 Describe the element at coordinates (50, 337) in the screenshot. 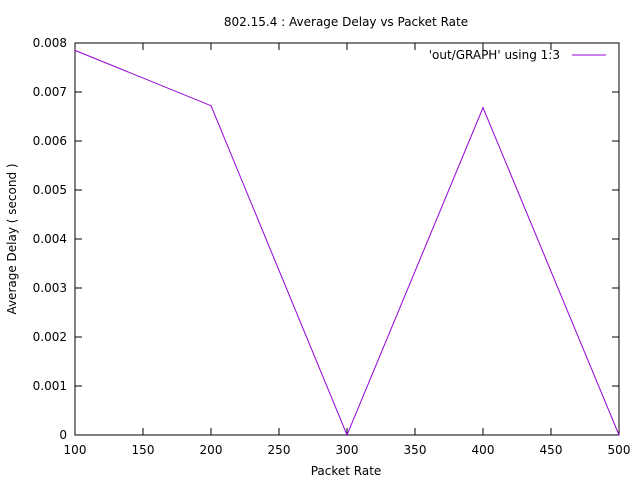

I see `y-tick-label: 0.002` at that location.